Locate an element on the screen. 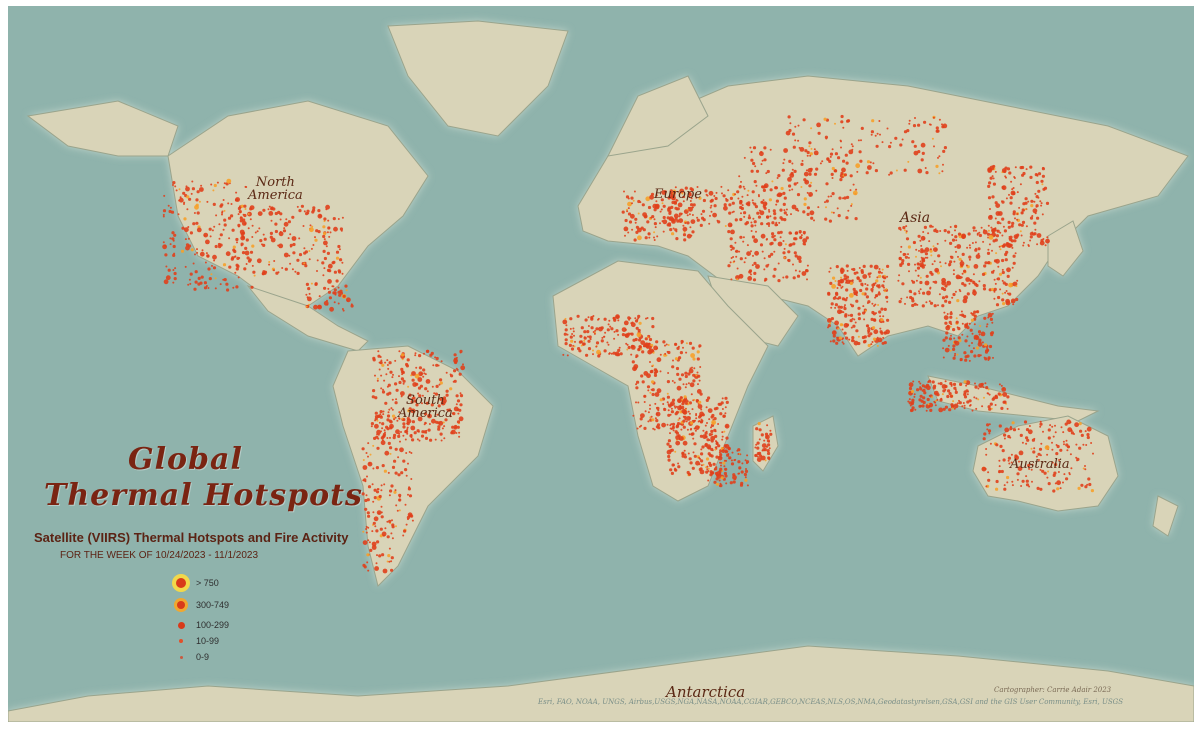 This screenshot has height=729, width=1200. australia-land is located at coordinates (1045, 463).